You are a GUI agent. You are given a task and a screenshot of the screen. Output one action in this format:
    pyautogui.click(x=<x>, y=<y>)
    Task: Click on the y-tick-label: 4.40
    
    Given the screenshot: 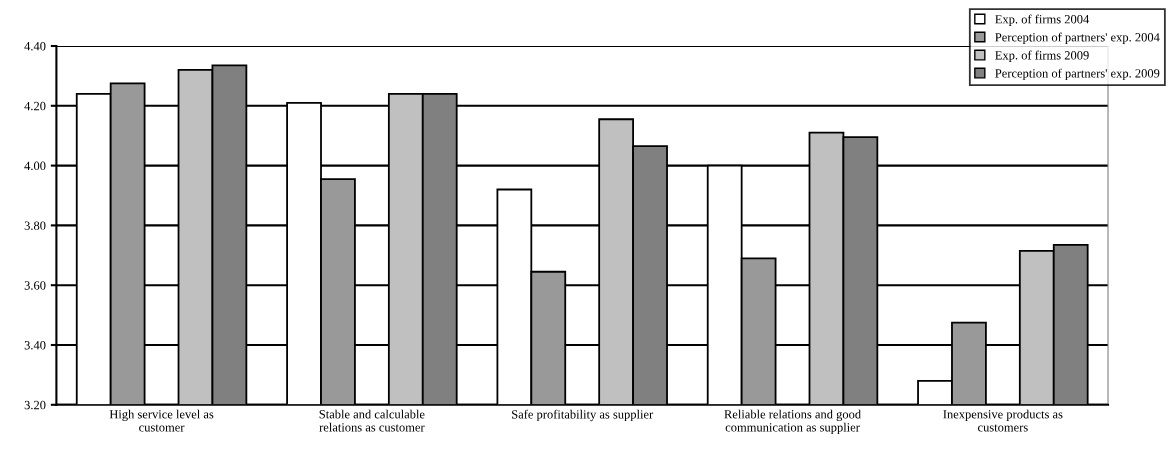 What is the action you would take?
    pyautogui.click(x=35, y=46)
    